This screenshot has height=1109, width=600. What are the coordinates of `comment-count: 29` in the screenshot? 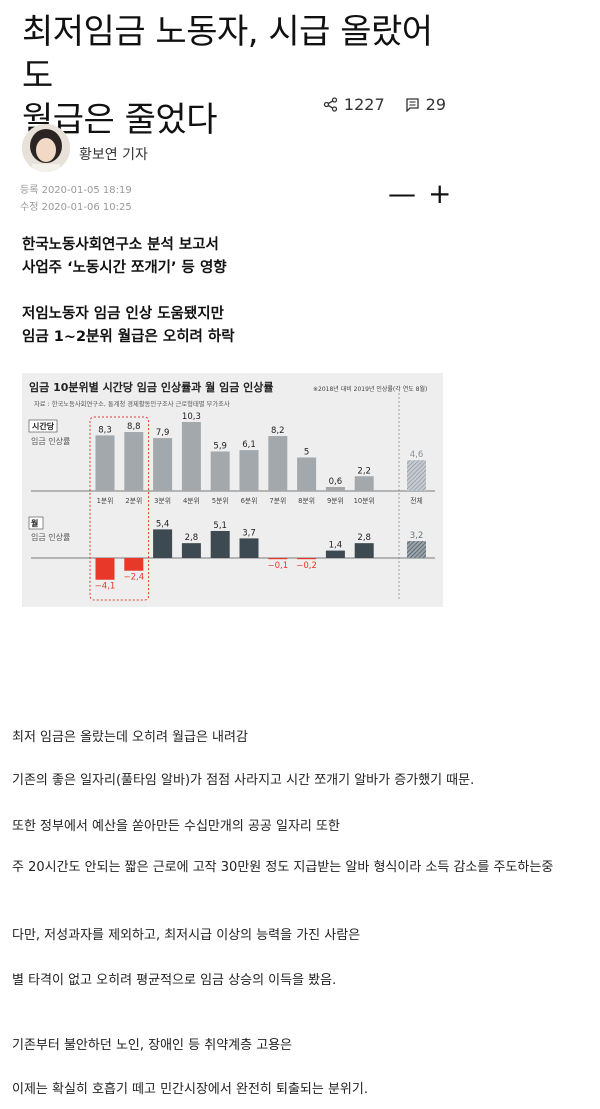 It's located at (435, 104).